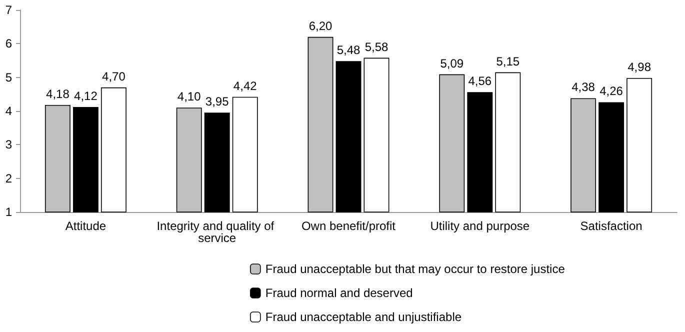  I want to click on legend-label: Fraud unacceptable and unjustifiable, so click(363, 317).